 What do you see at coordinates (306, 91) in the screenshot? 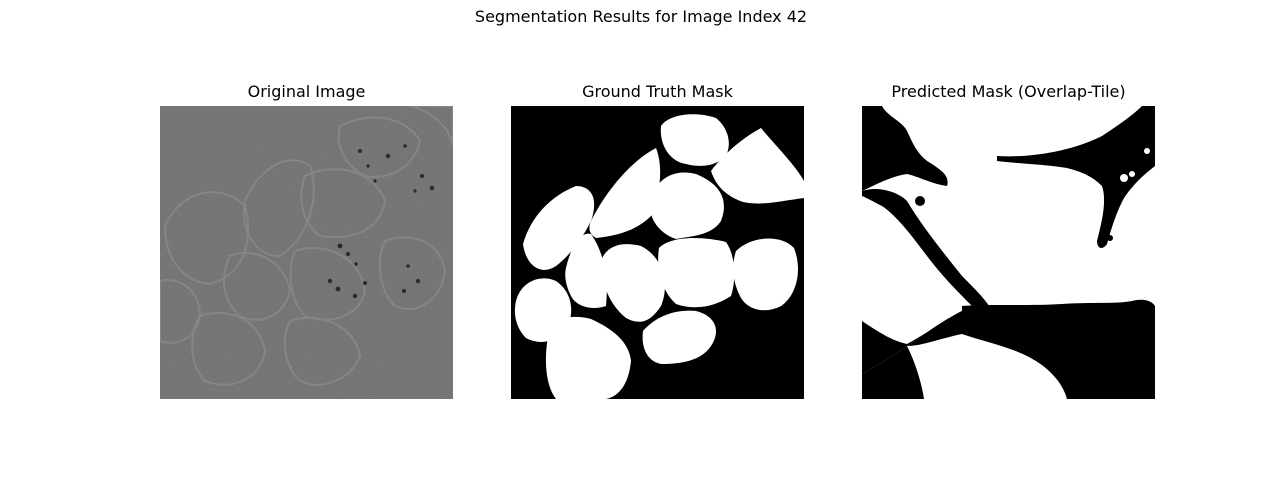
I see `original-image-title: Original Image` at bounding box center [306, 91].